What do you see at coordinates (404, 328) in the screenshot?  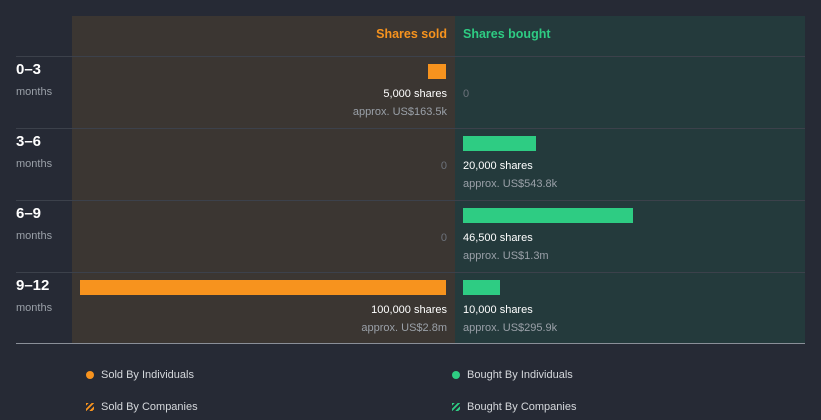 I see `sold-approx-value: approx. US$2.8m` at bounding box center [404, 328].